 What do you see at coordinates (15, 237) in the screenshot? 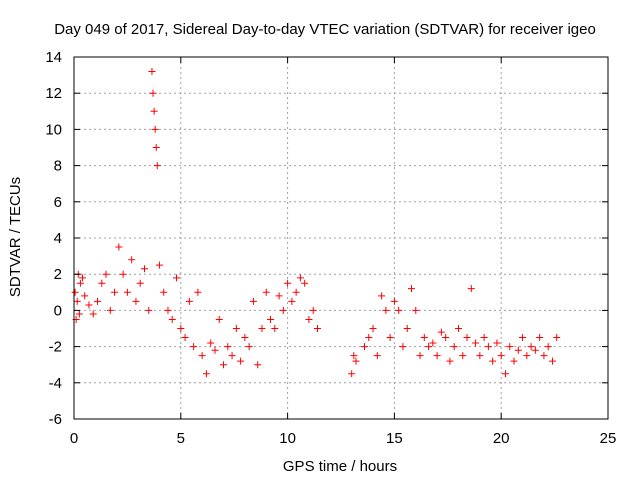
I see `y-axis-label: SDTVAR / TECUs` at bounding box center [15, 237].